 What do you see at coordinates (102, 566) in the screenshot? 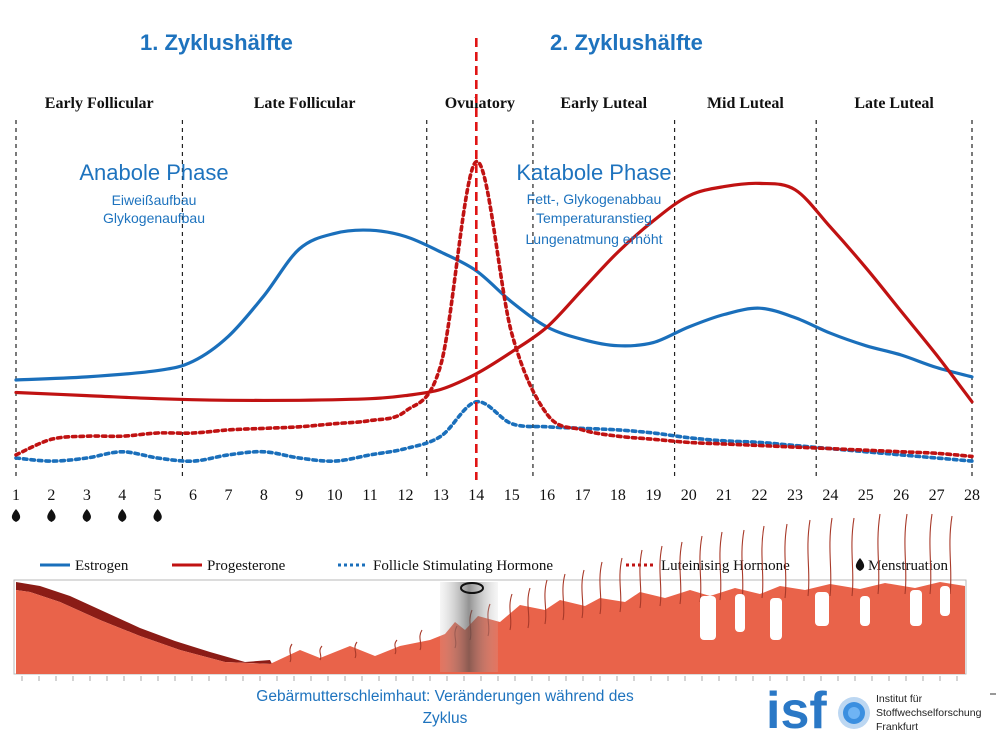
I see `legend-label: Estrogen` at bounding box center [102, 566].